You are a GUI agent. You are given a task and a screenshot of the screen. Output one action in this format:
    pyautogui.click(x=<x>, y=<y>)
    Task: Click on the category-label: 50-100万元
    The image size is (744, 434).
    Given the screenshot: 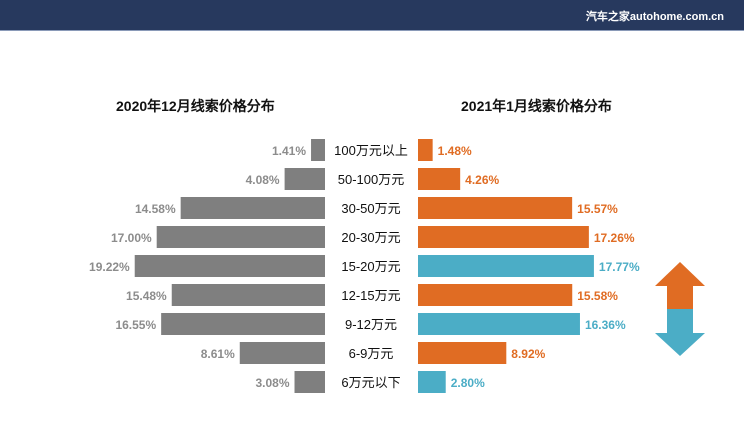 What is the action you would take?
    pyautogui.click(x=371, y=179)
    